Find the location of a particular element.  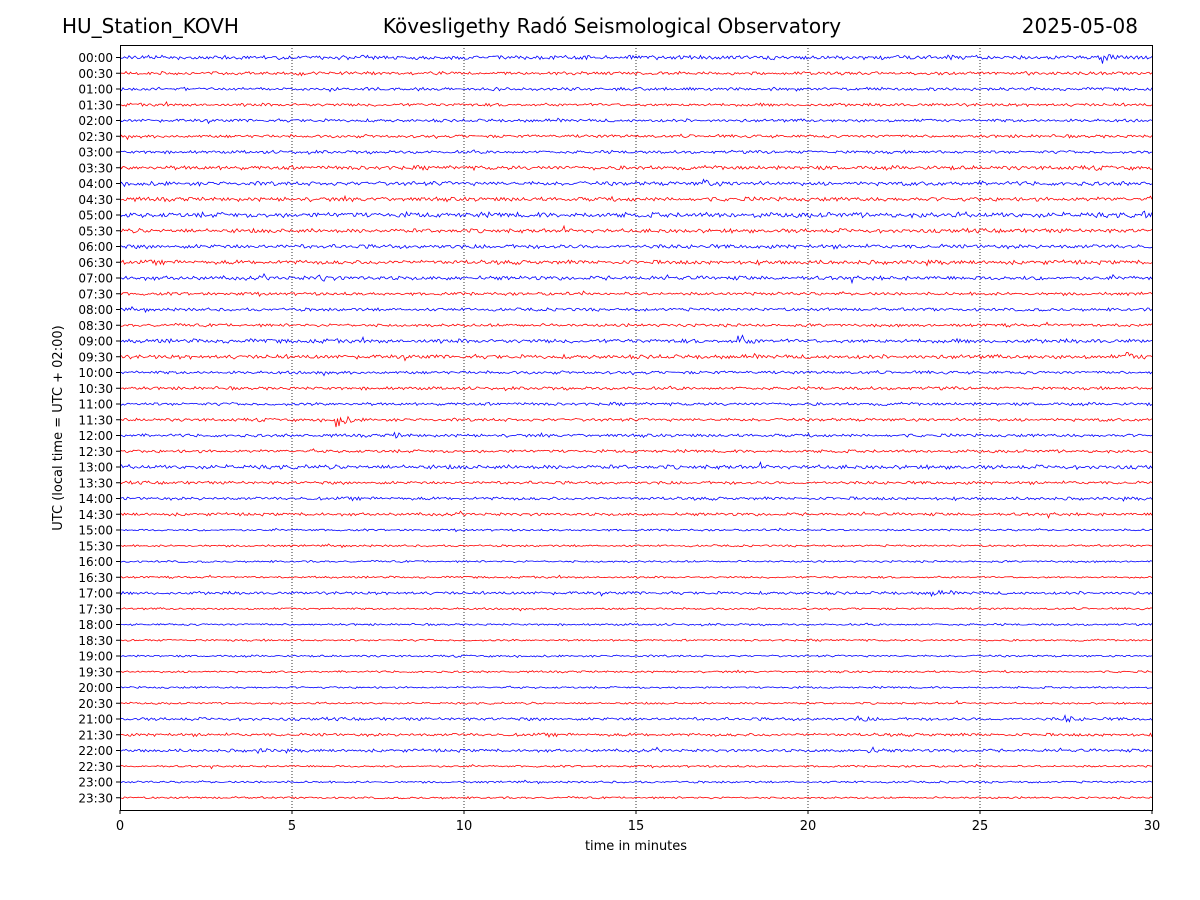

trace-2000 is located at coordinates (636, 687).